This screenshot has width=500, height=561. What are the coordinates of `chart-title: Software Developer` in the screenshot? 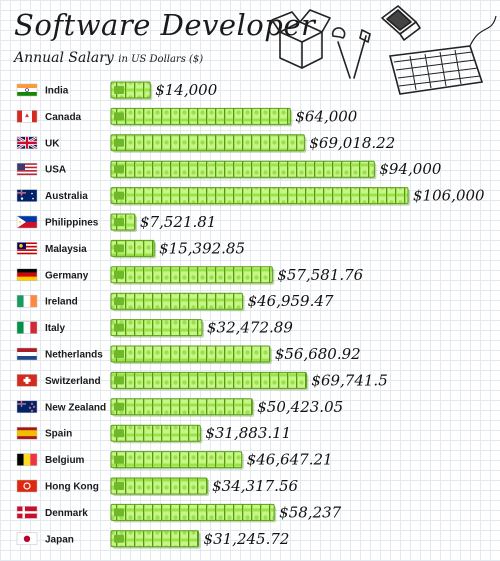 It's located at (165, 25).